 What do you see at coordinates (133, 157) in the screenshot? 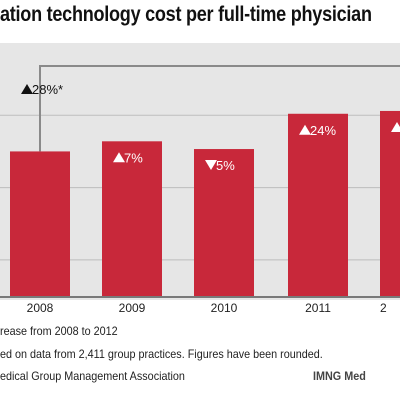
I see `data-label-2009: 7%` at bounding box center [133, 157].